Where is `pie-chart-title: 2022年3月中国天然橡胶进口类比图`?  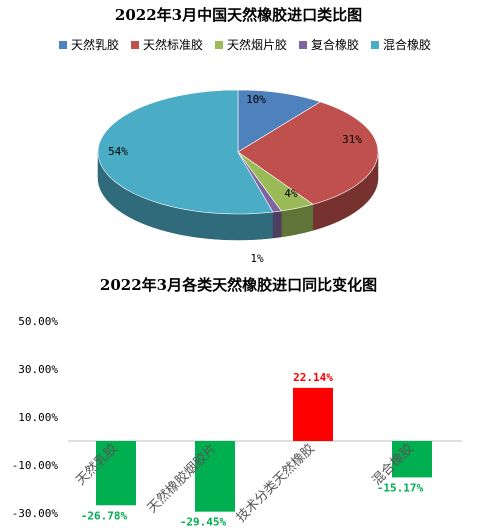 pie-chart-title: 2022年3月中国天然橡胶进口类比图 is located at coordinates (238, 15).